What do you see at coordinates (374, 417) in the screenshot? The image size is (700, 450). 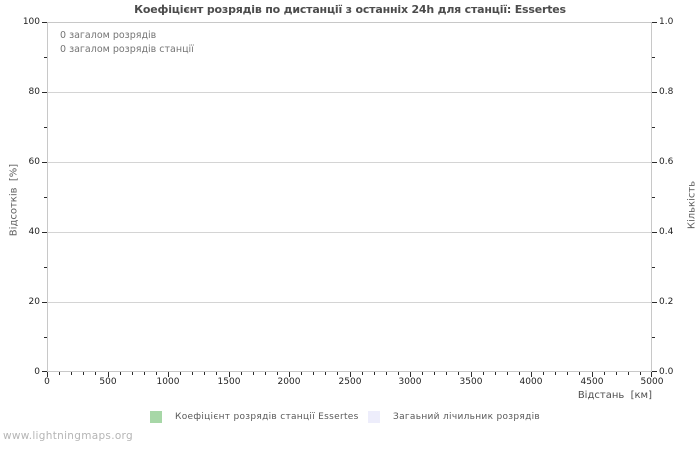 I see `legend-swatch-icon` at bounding box center [374, 417].